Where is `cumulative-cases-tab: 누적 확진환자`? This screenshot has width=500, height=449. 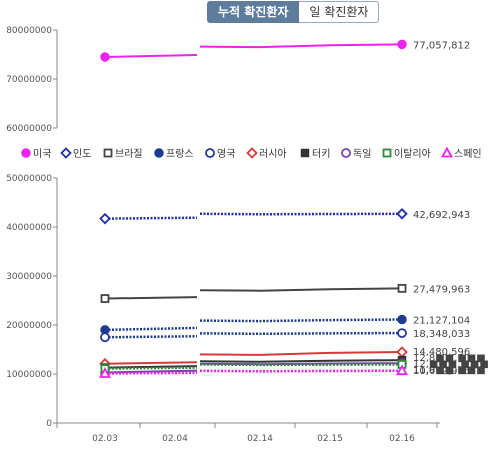
cumulative-cases-tab: 누적 확진환자 is located at coordinates (253, 12).